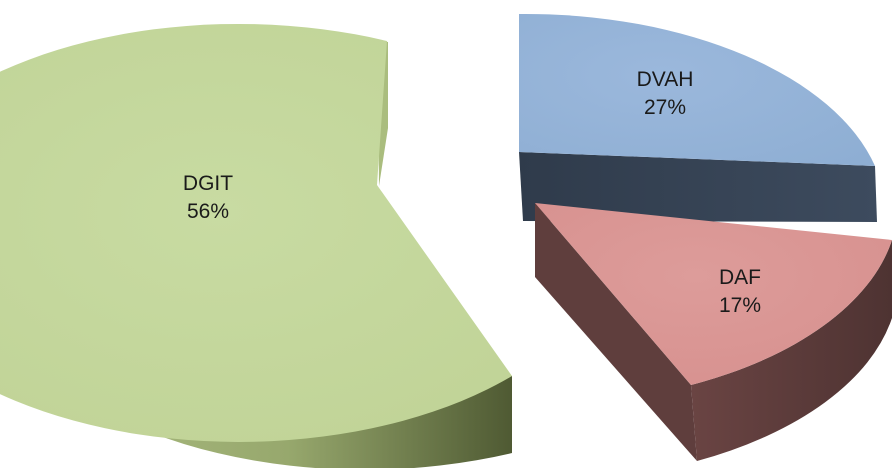  Describe the element at coordinates (698, 187) in the screenshot. I see `slice-dvah-side` at that location.